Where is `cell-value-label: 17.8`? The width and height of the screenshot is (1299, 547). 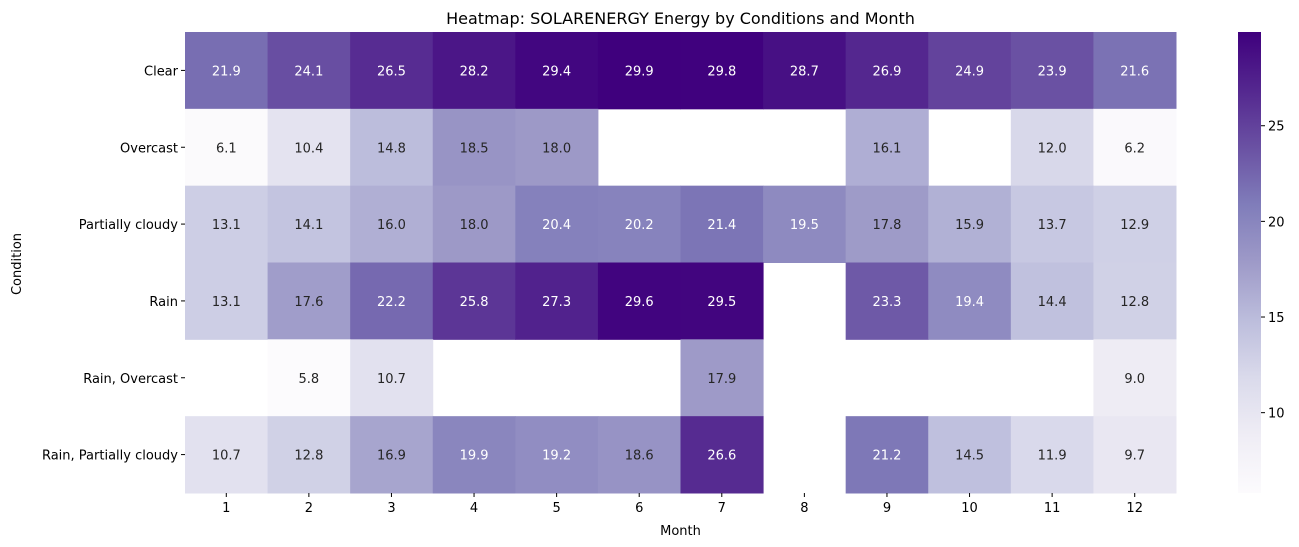 cell-value-label: 17.8 is located at coordinates (886, 225).